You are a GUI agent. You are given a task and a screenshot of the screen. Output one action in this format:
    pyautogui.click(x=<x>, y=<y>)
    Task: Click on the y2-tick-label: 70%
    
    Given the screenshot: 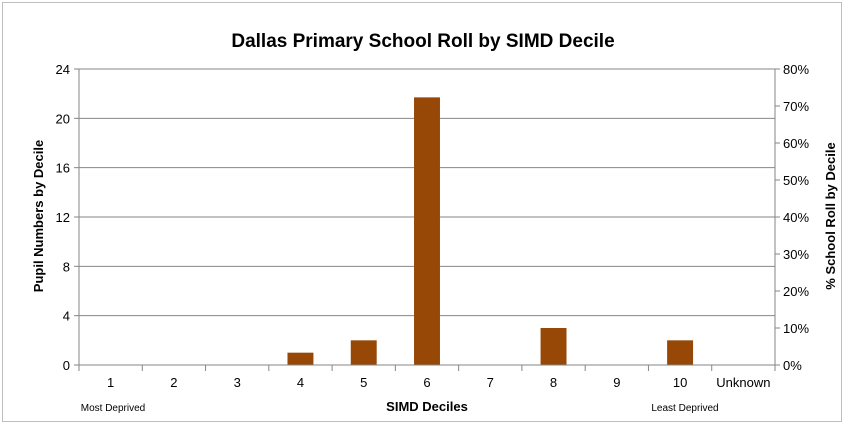 What is the action you would take?
    pyautogui.click(x=796, y=106)
    